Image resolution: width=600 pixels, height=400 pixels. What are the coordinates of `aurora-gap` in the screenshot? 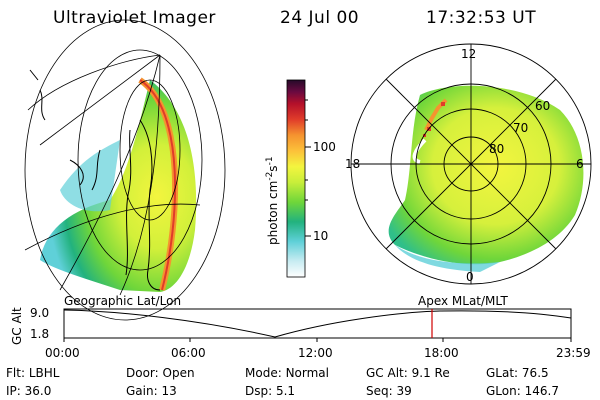 It's located at (419, 151).